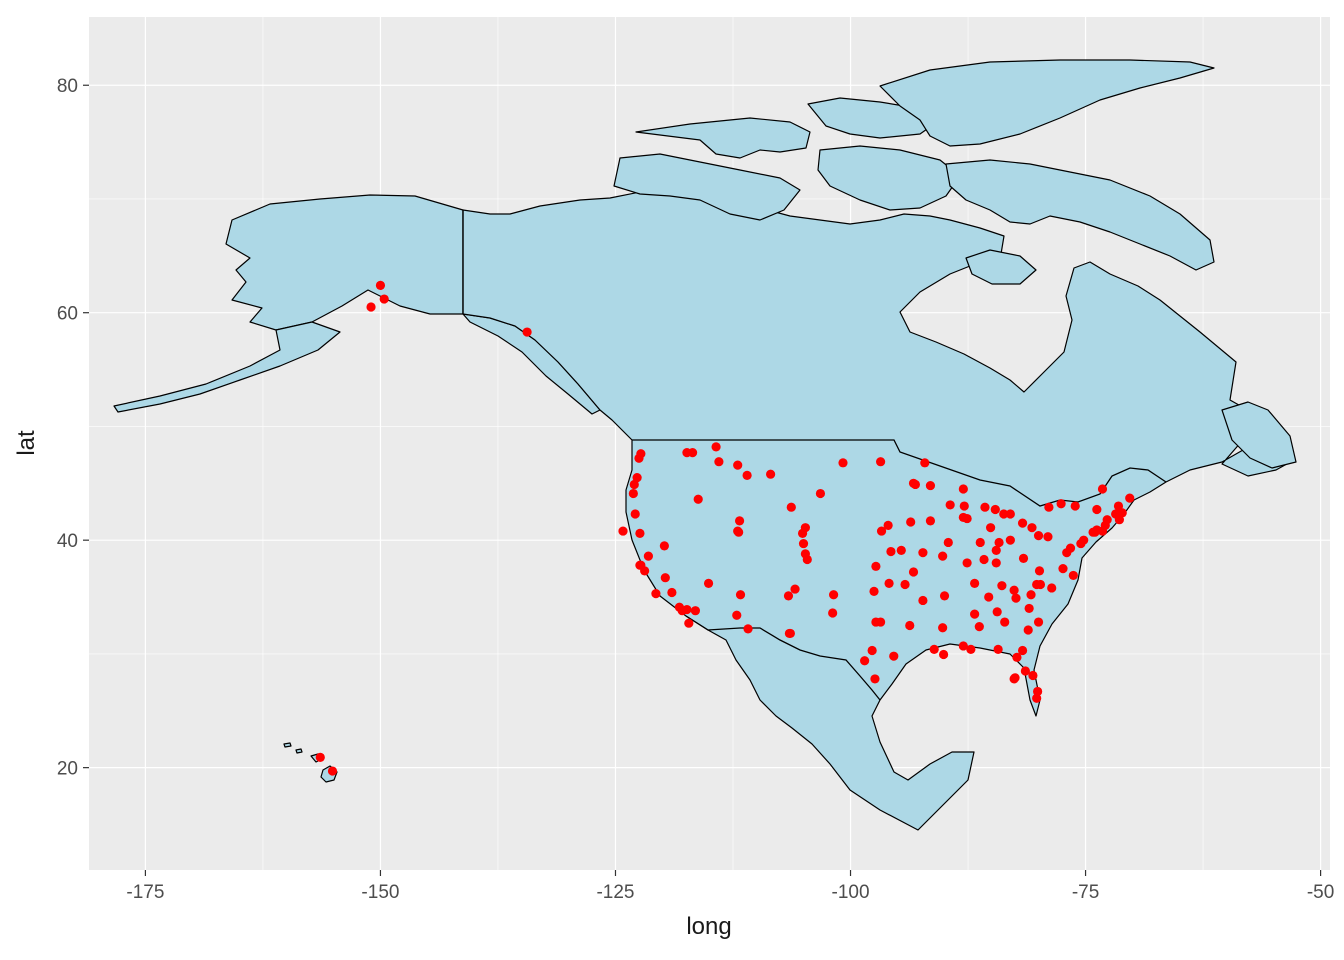 The width and height of the screenshot is (1344, 960). Describe the element at coordinates (287, 745) in the screenshot. I see `land-hawaii` at that location.